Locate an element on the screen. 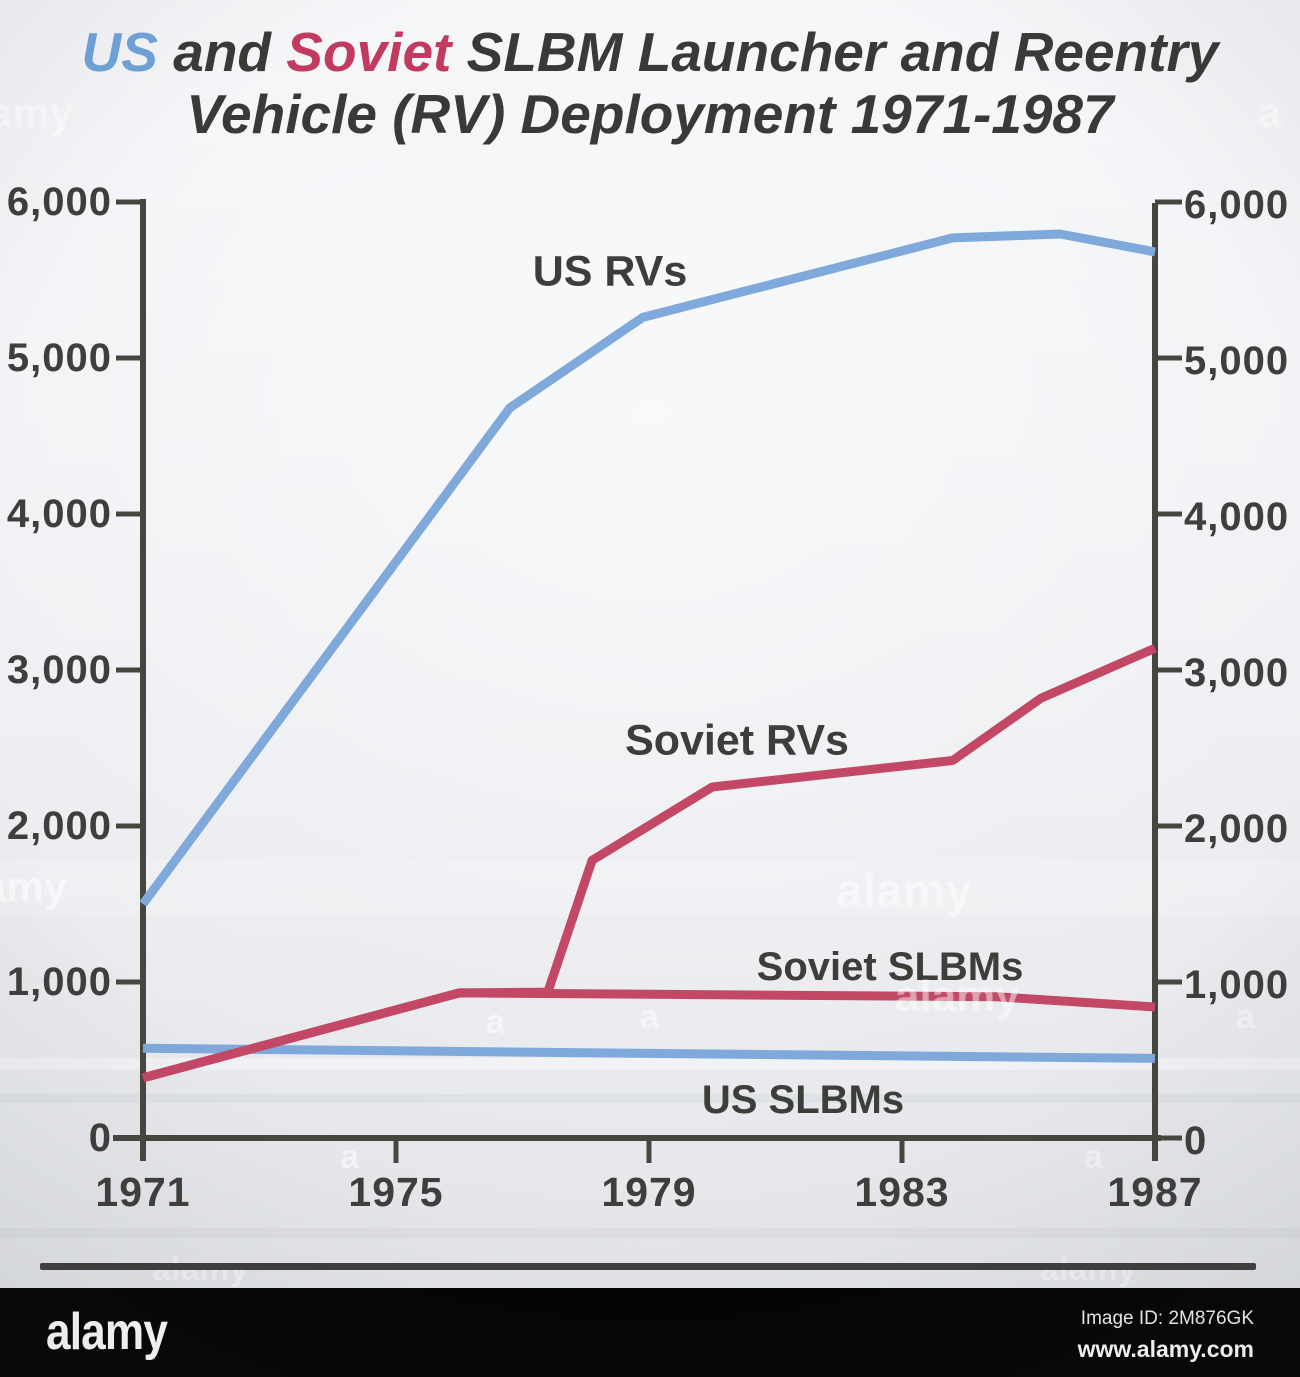 The height and width of the screenshot is (1377, 1300). y-axis-label-left: 4,000 is located at coordinates (59, 514).